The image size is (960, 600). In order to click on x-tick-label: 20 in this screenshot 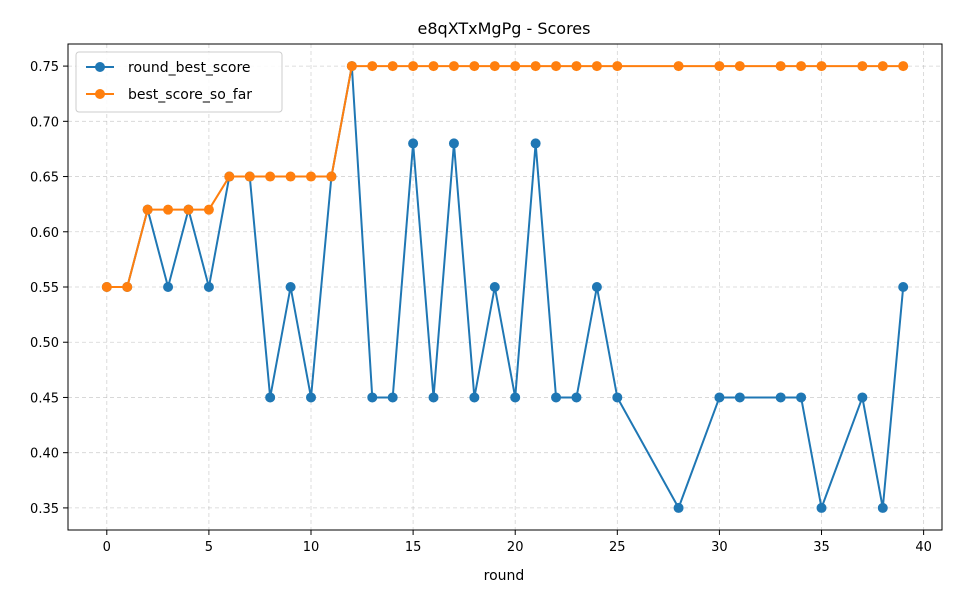, I will do `click(515, 547)`.